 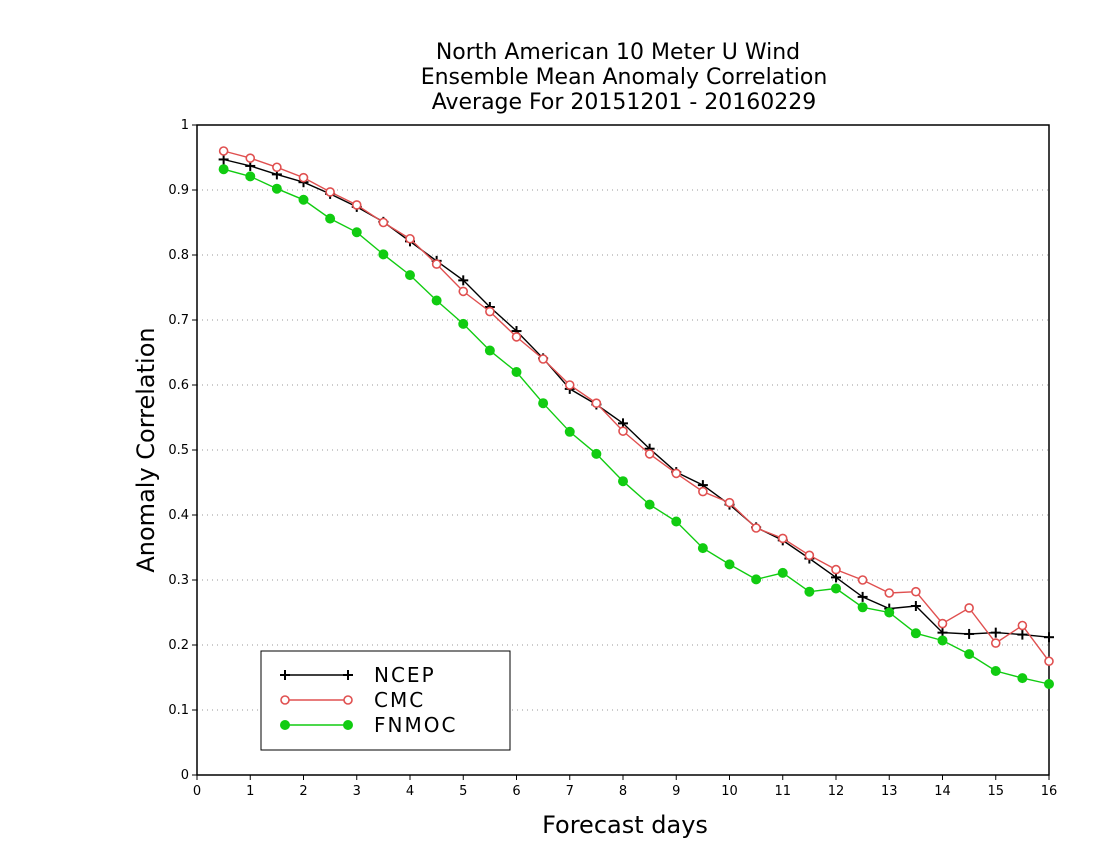 What do you see at coordinates (197, 791) in the screenshot?
I see `x-tick-label: 0` at bounding box center [197, 791].